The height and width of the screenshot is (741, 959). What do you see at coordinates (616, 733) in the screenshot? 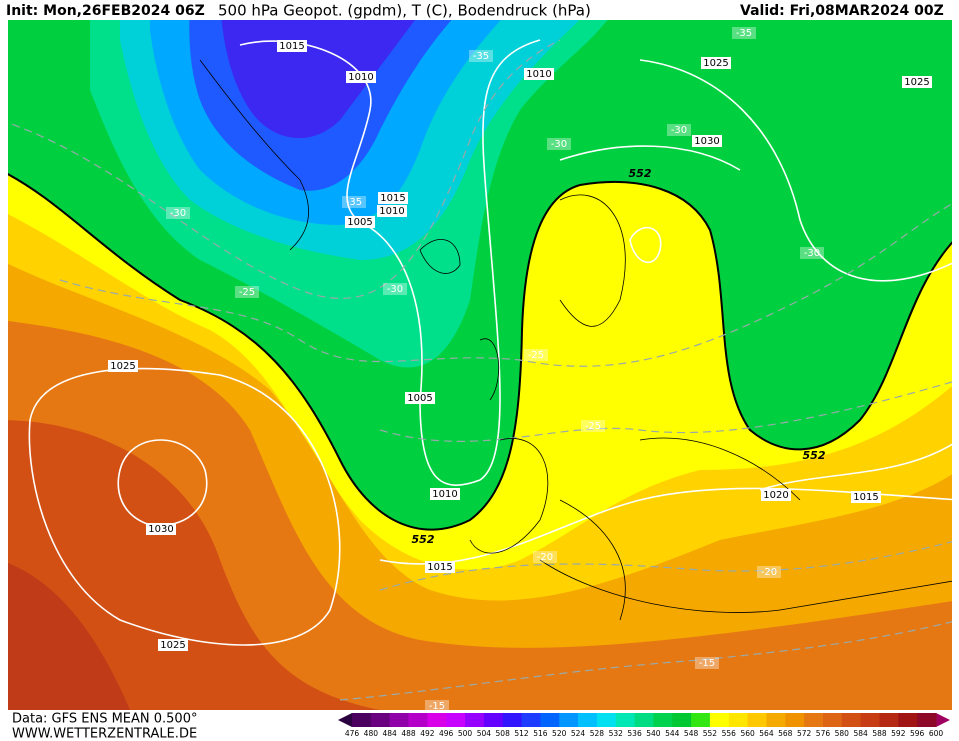
I see `colorbar-label: 532` at bounding box center [616, 733].